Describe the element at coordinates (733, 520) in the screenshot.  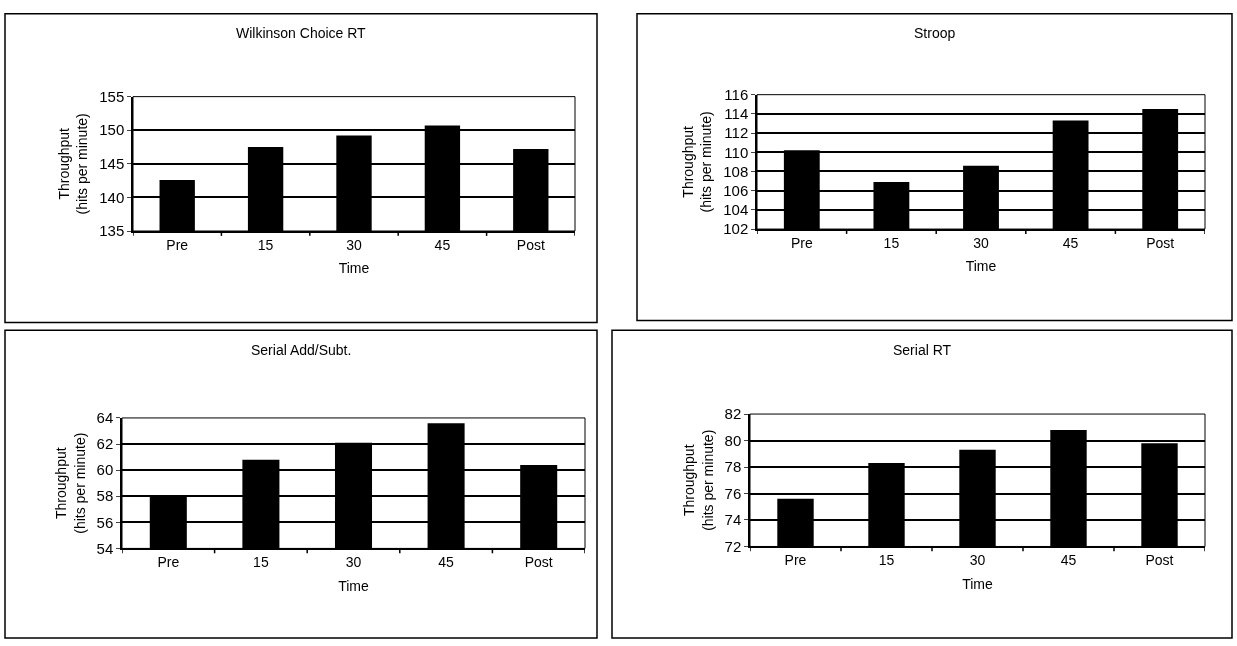
I see `y-tick-label: 74` at that location.